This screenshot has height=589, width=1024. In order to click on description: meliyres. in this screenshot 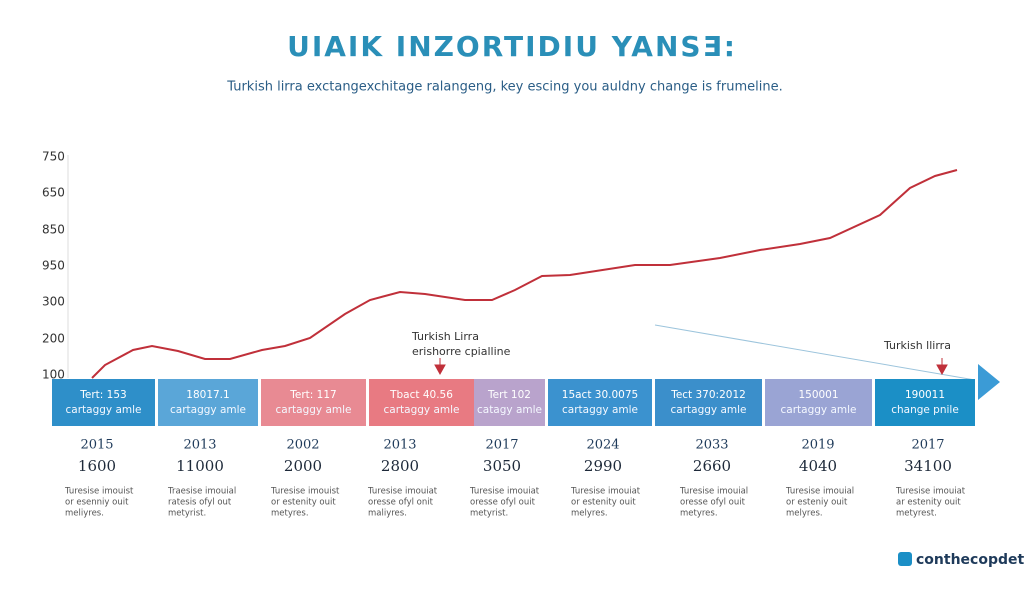, I will do `click(84, 514)`.